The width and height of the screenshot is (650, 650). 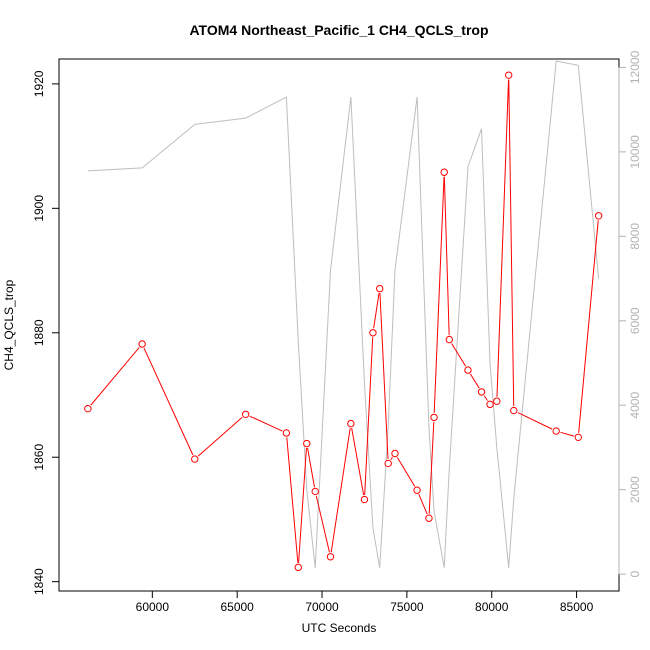 I want to click on x-tick-label: 85000, so click(x=577, y=607).